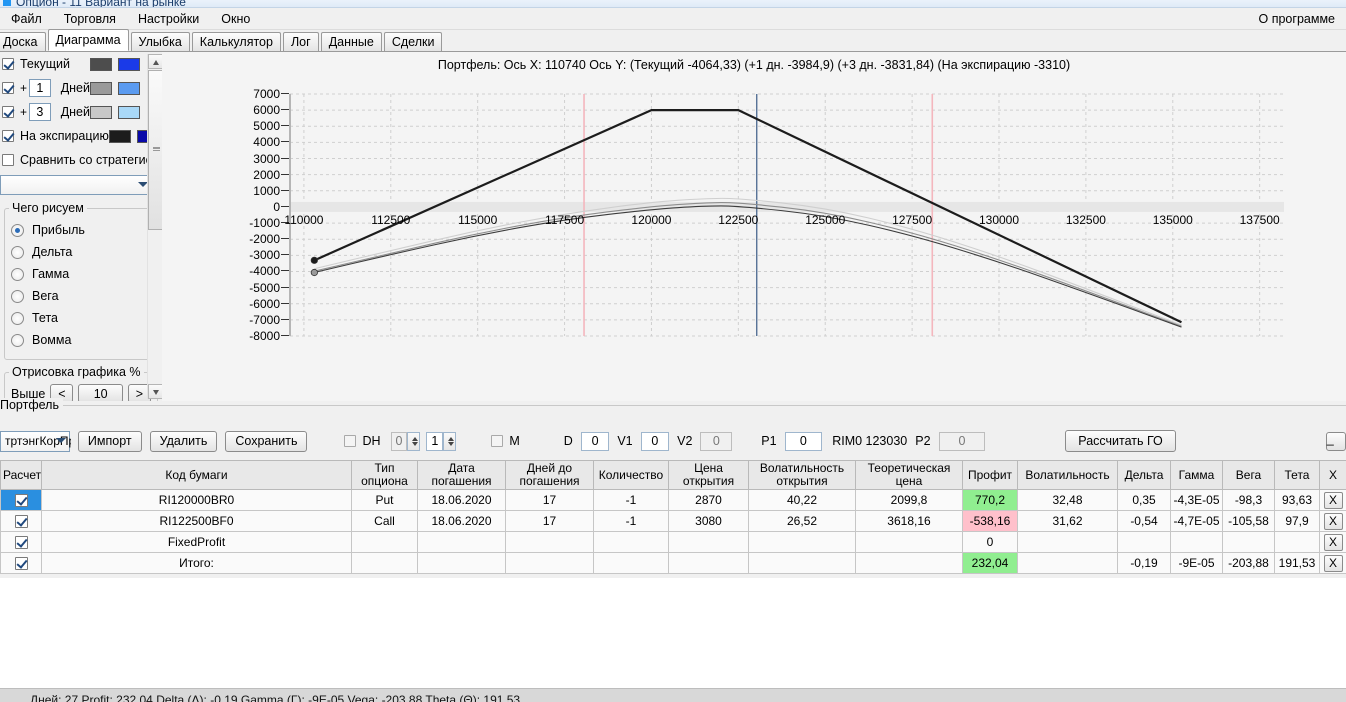 This screenshot has width=1346, height=702. I want to click on series-plus1-days-input: 1, so click(40, 88).